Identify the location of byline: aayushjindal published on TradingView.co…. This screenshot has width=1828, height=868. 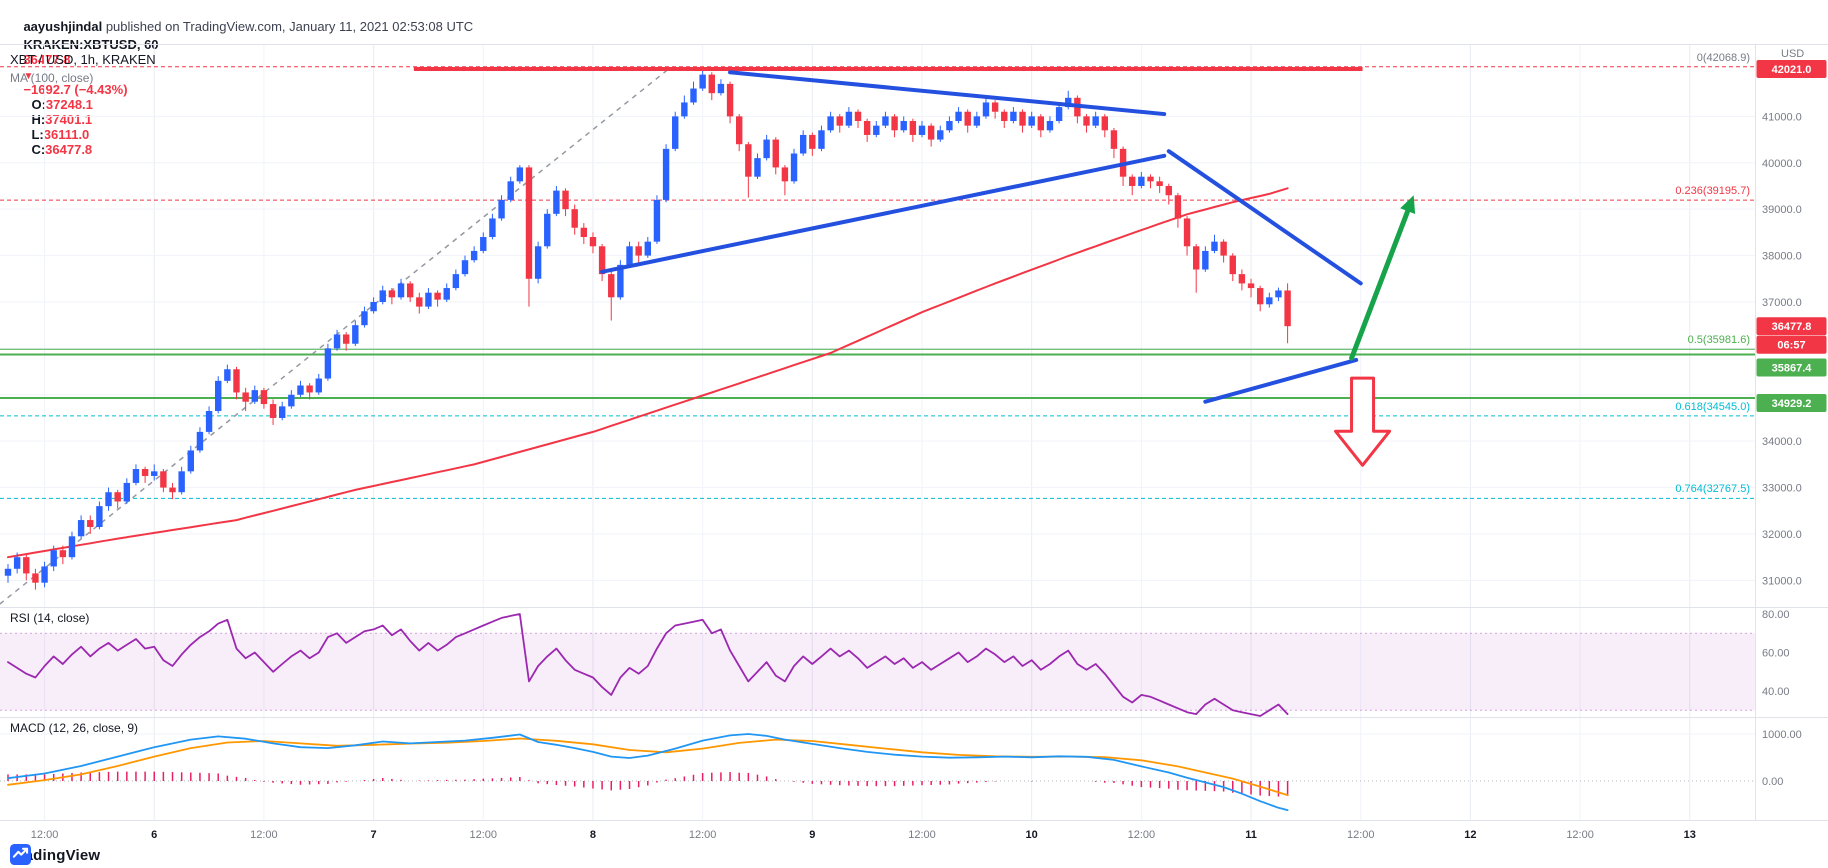
(241, 26).